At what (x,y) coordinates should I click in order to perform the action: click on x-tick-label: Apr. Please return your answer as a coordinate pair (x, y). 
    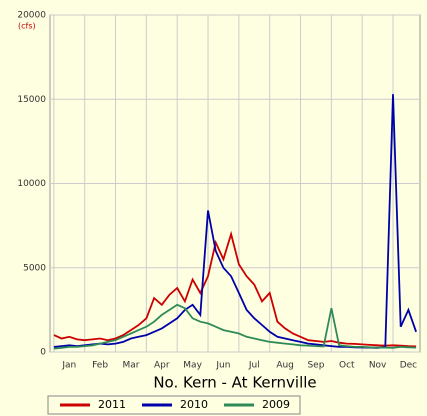
    Looking at the image, I should click on (162, 366).